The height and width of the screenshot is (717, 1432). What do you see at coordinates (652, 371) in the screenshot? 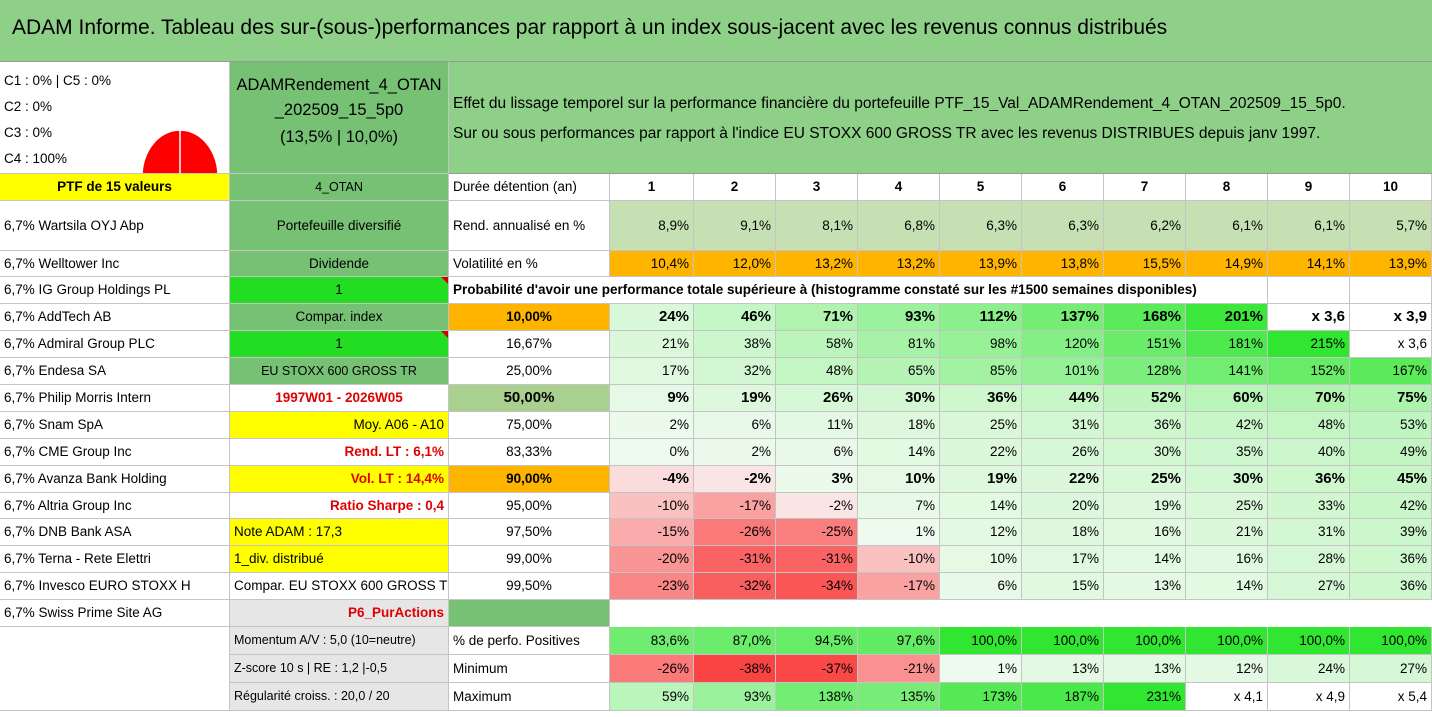
I see `quantile-value: 17%` at bounding box center [652, 371].